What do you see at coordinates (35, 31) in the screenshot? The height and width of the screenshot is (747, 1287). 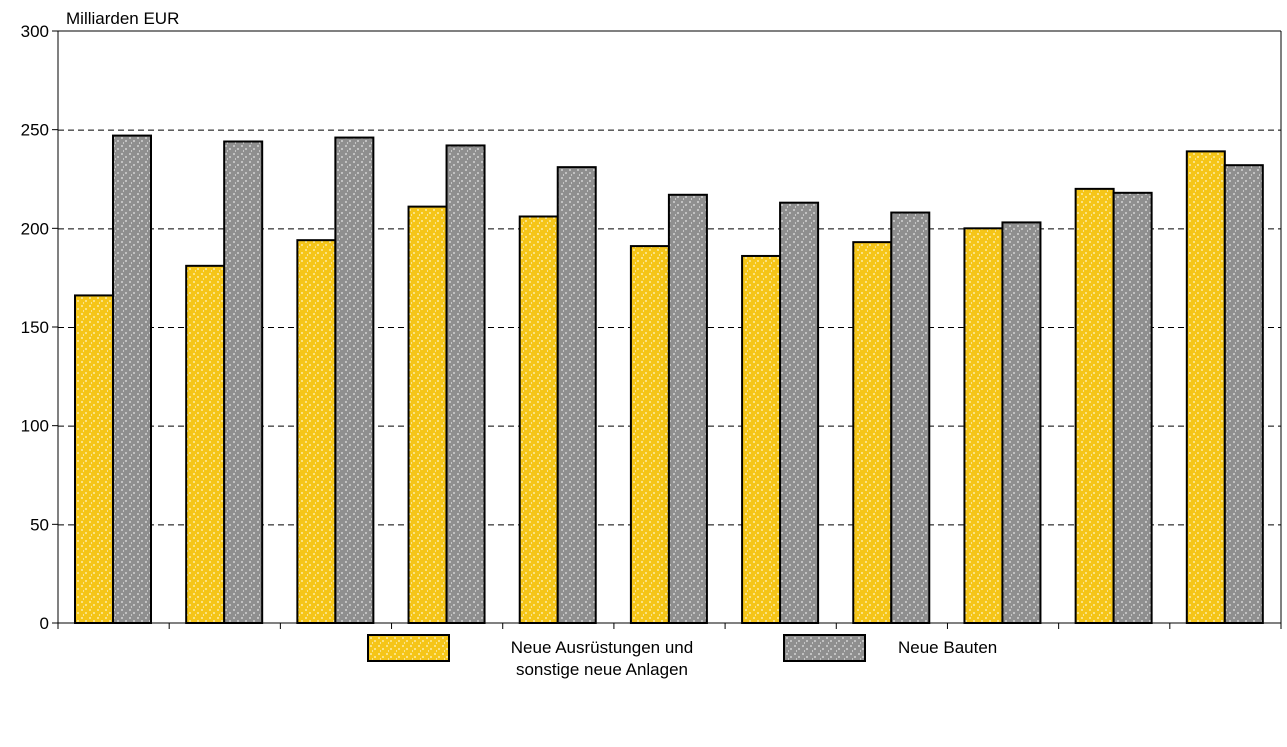 I see `y-tick-label: 300` at bounding box center [35, 31].